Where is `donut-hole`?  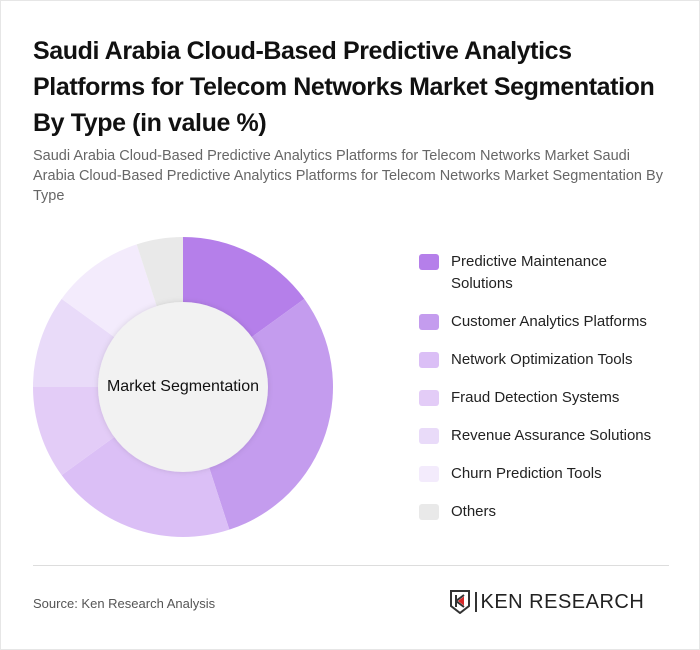
donut-hole is located at coordinates (183, 387).